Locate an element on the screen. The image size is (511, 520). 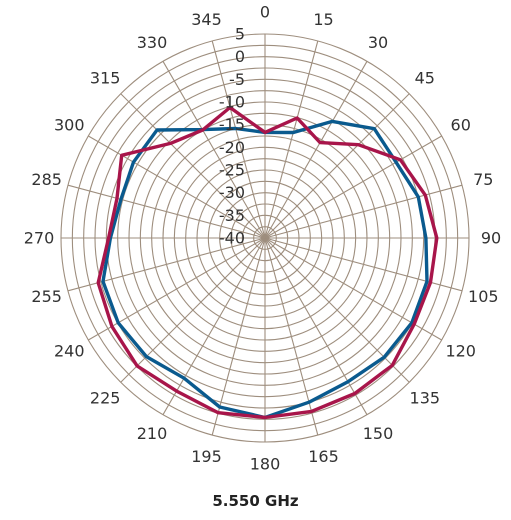
angle-tick-label: 255 is located at coordinates (46, 296).